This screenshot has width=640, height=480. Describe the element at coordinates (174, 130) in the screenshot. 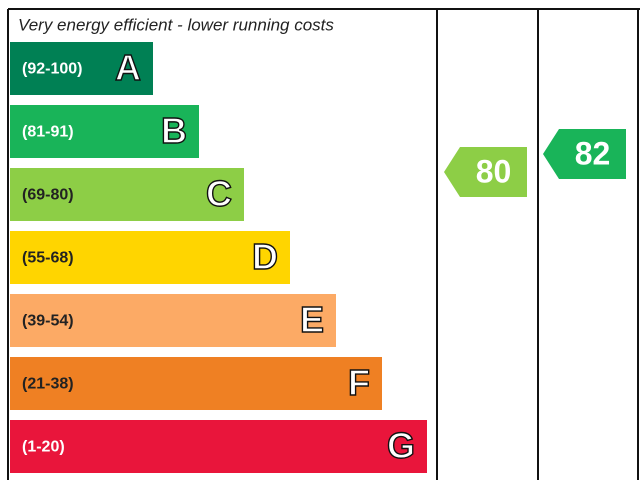

I see `band-letter: B` at that location.